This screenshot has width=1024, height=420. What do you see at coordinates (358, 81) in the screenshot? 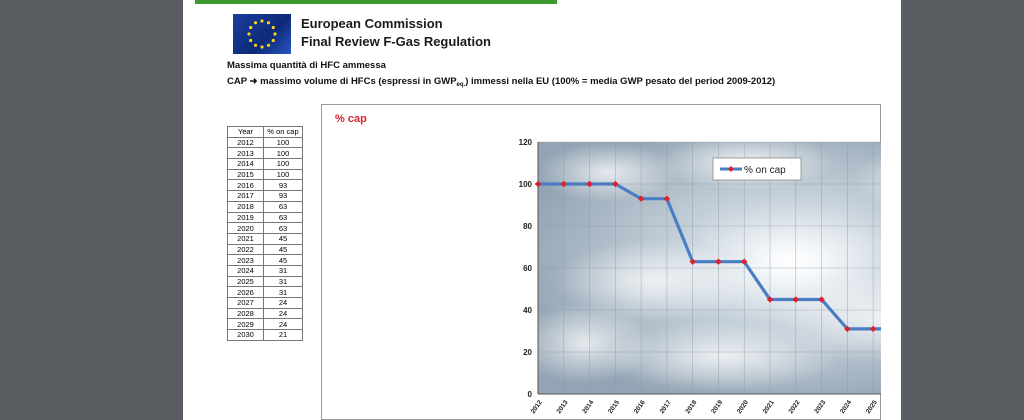
I see `cap-text-part1: massimo volume di HFCs (espressi in GWP` at bounding box center [358, 81].